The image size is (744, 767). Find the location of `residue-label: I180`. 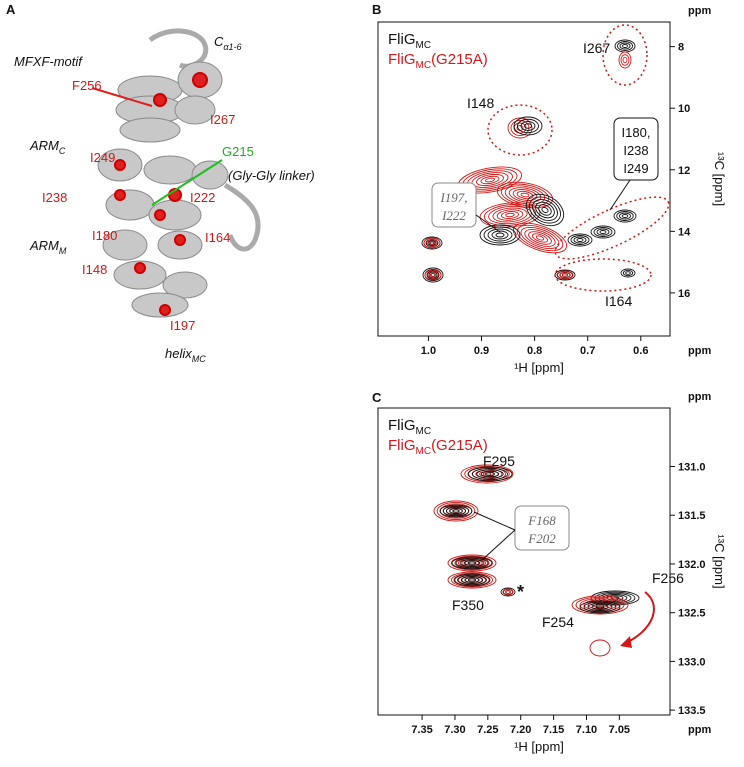

residue-label: I180 is located at coordinates (104, 235).